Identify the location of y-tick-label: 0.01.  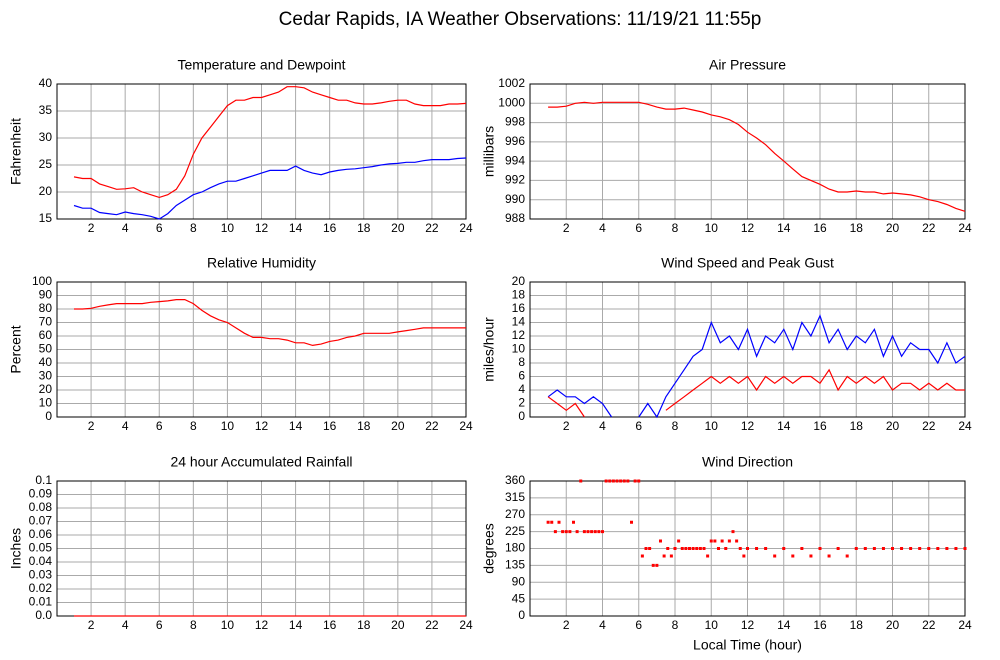
(41, 602).